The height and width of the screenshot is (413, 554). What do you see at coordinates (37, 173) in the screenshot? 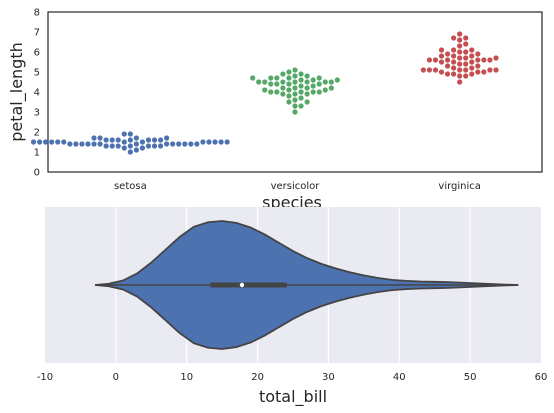
I see `swarm-y-tick-label: 0` at bounding box center [37, 173].